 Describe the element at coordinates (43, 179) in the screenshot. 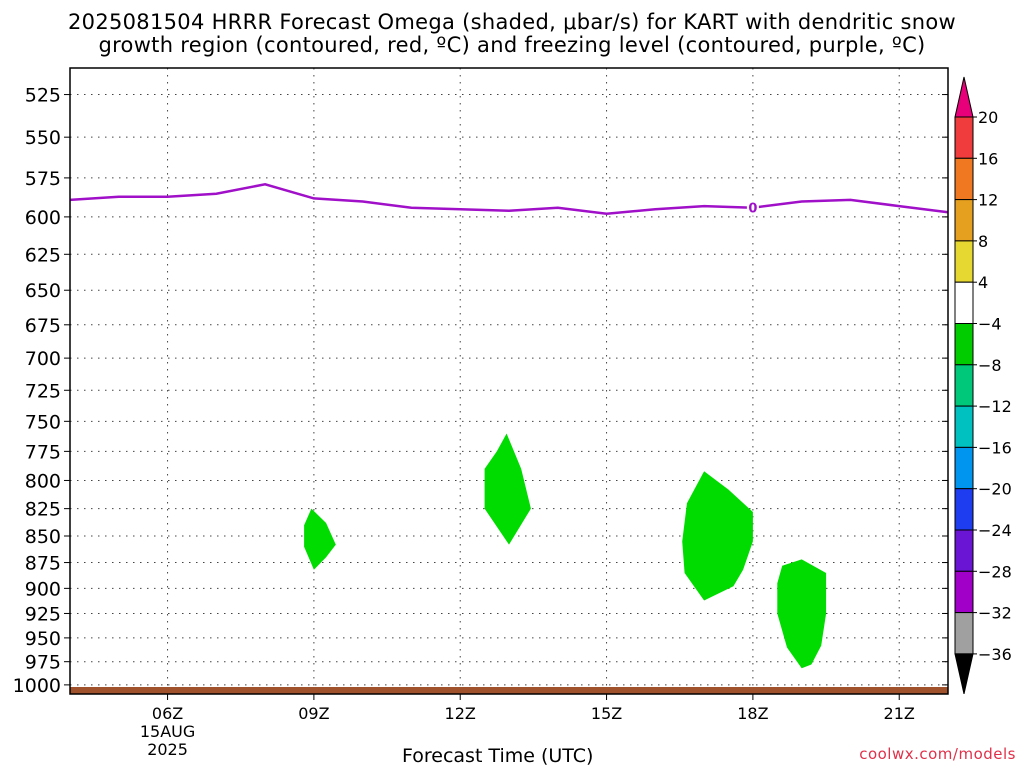

I see `y-tick-label: 575` at that location.